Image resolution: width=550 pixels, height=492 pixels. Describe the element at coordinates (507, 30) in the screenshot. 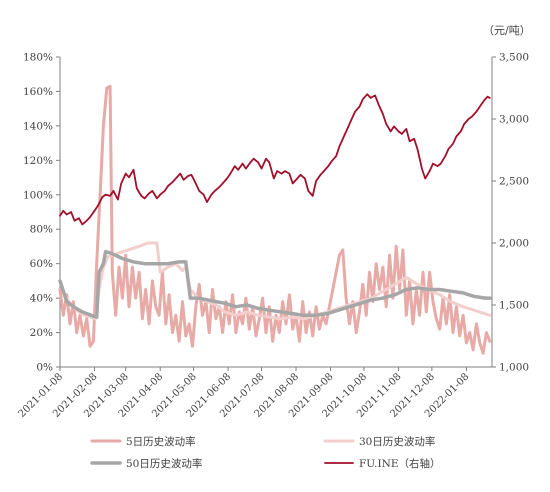

I see `right-axis-unit: （元/吨）` at that location.